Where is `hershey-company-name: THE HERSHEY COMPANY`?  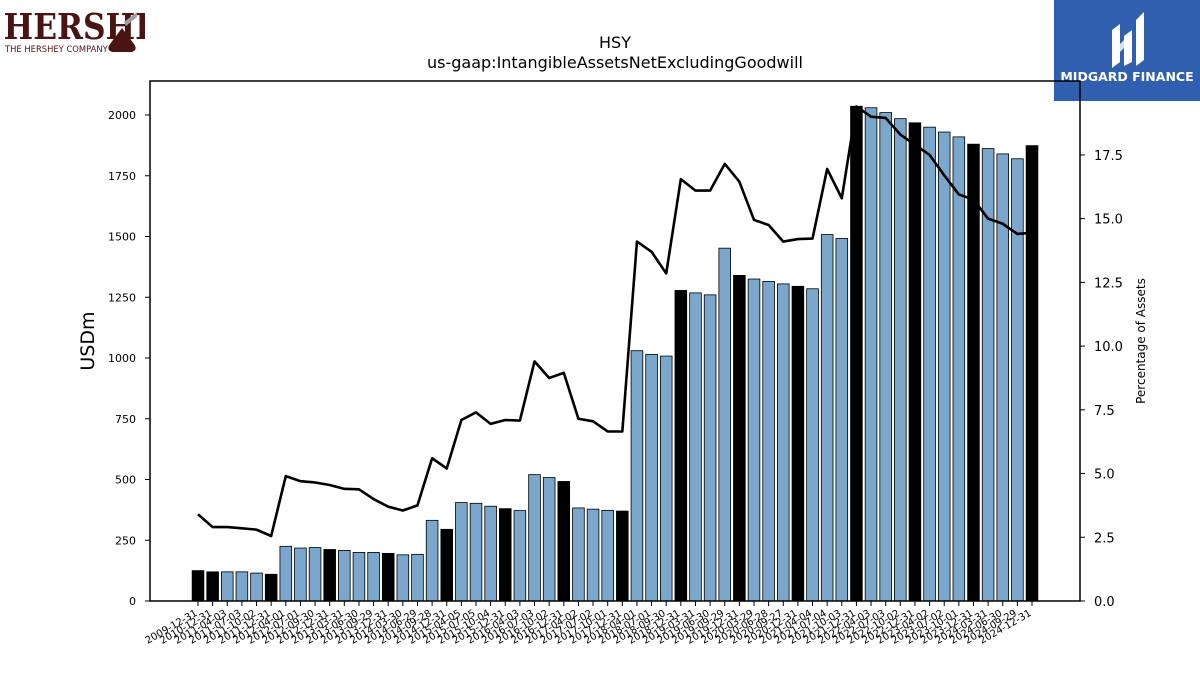
hershey-company-name: THE HERSHEY COMPANY is located at coordinates (56, 49).